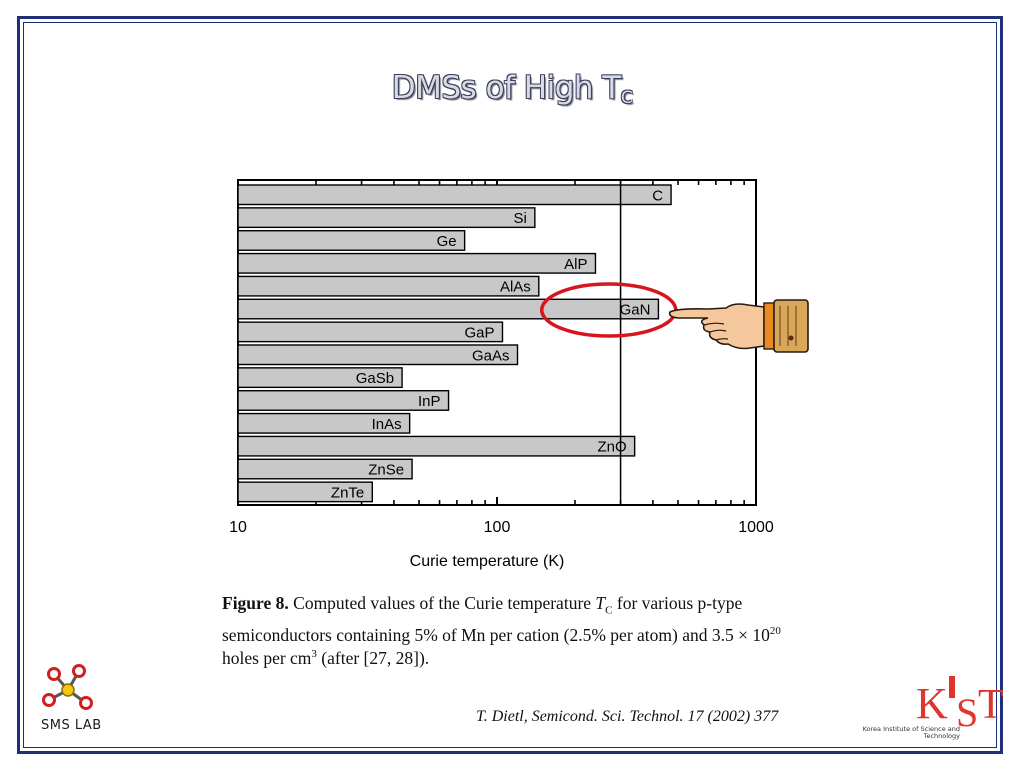  Describe the element at coordinates (267, 658) in the screenshot. I see `caption-text-3: holes per cm` at that location.